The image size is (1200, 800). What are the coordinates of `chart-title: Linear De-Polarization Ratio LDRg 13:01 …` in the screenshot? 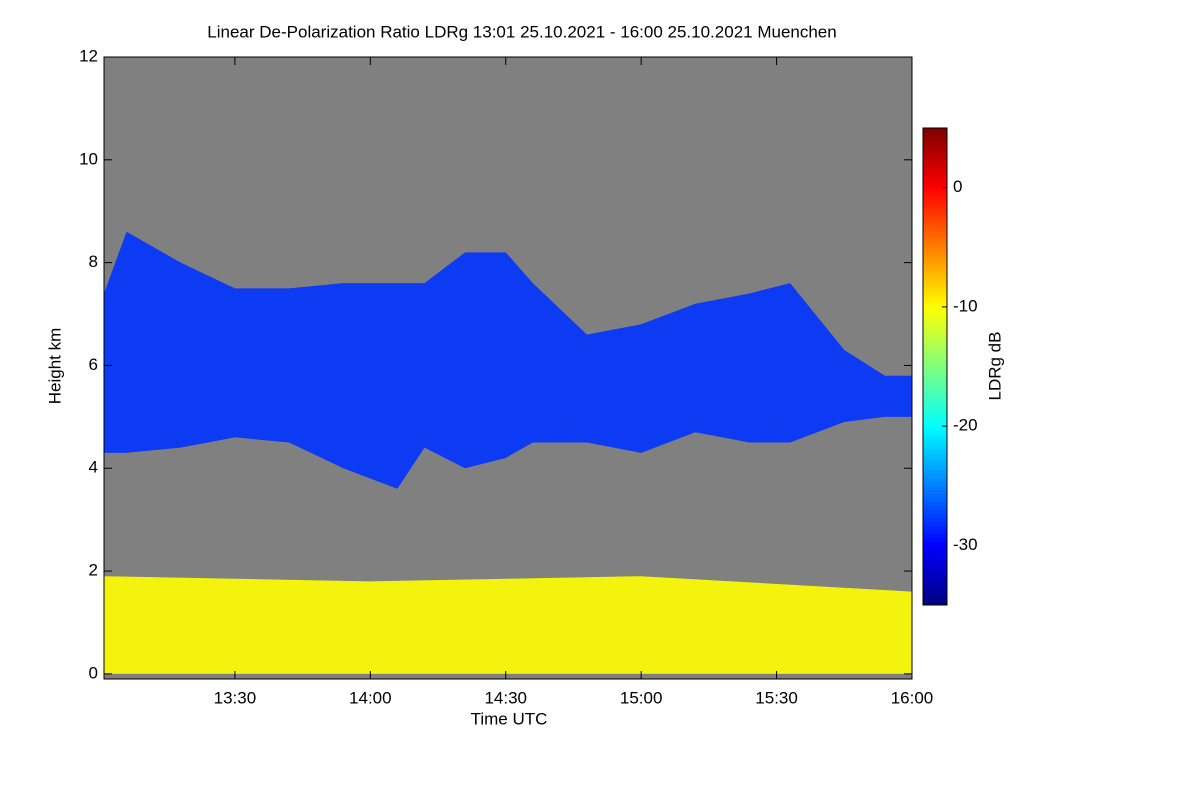 It's located at (521, 31).